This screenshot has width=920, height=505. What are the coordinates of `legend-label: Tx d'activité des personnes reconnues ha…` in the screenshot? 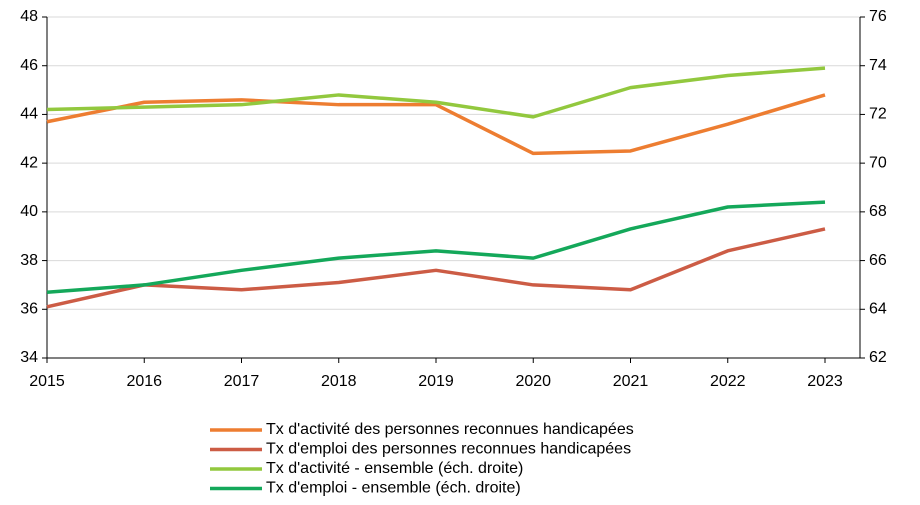 It's located at (450, 429).